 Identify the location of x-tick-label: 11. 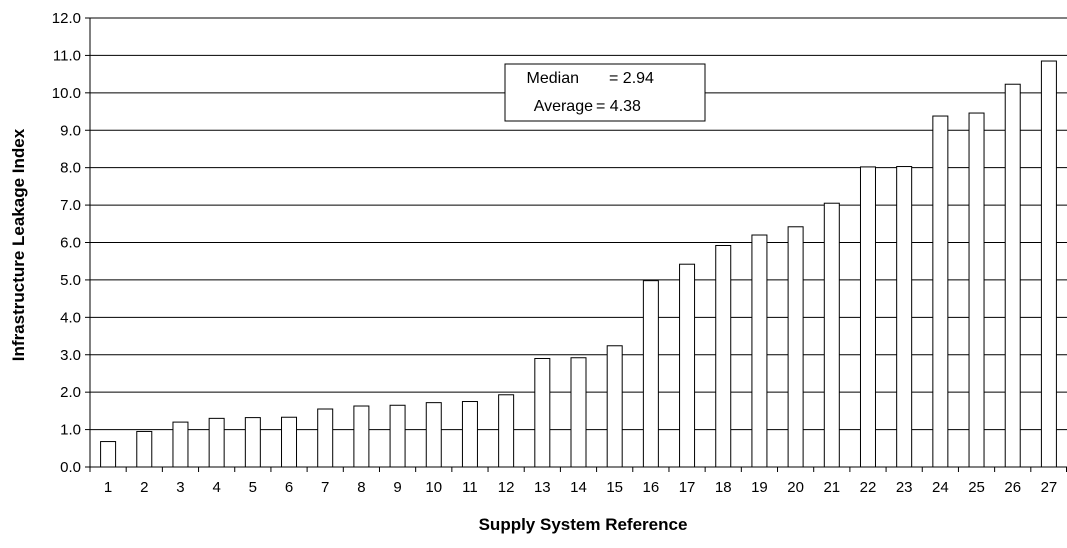
(470, 487).